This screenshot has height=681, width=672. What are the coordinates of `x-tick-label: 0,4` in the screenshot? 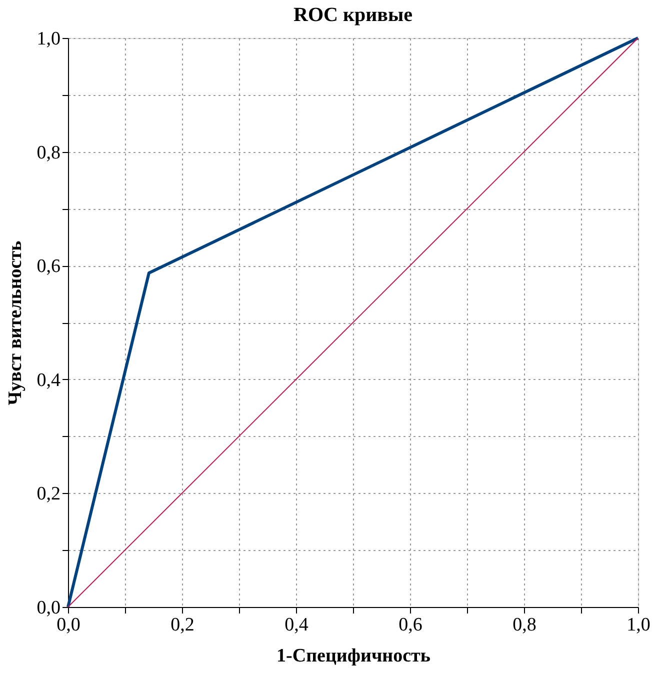 It's located at (296, 625).